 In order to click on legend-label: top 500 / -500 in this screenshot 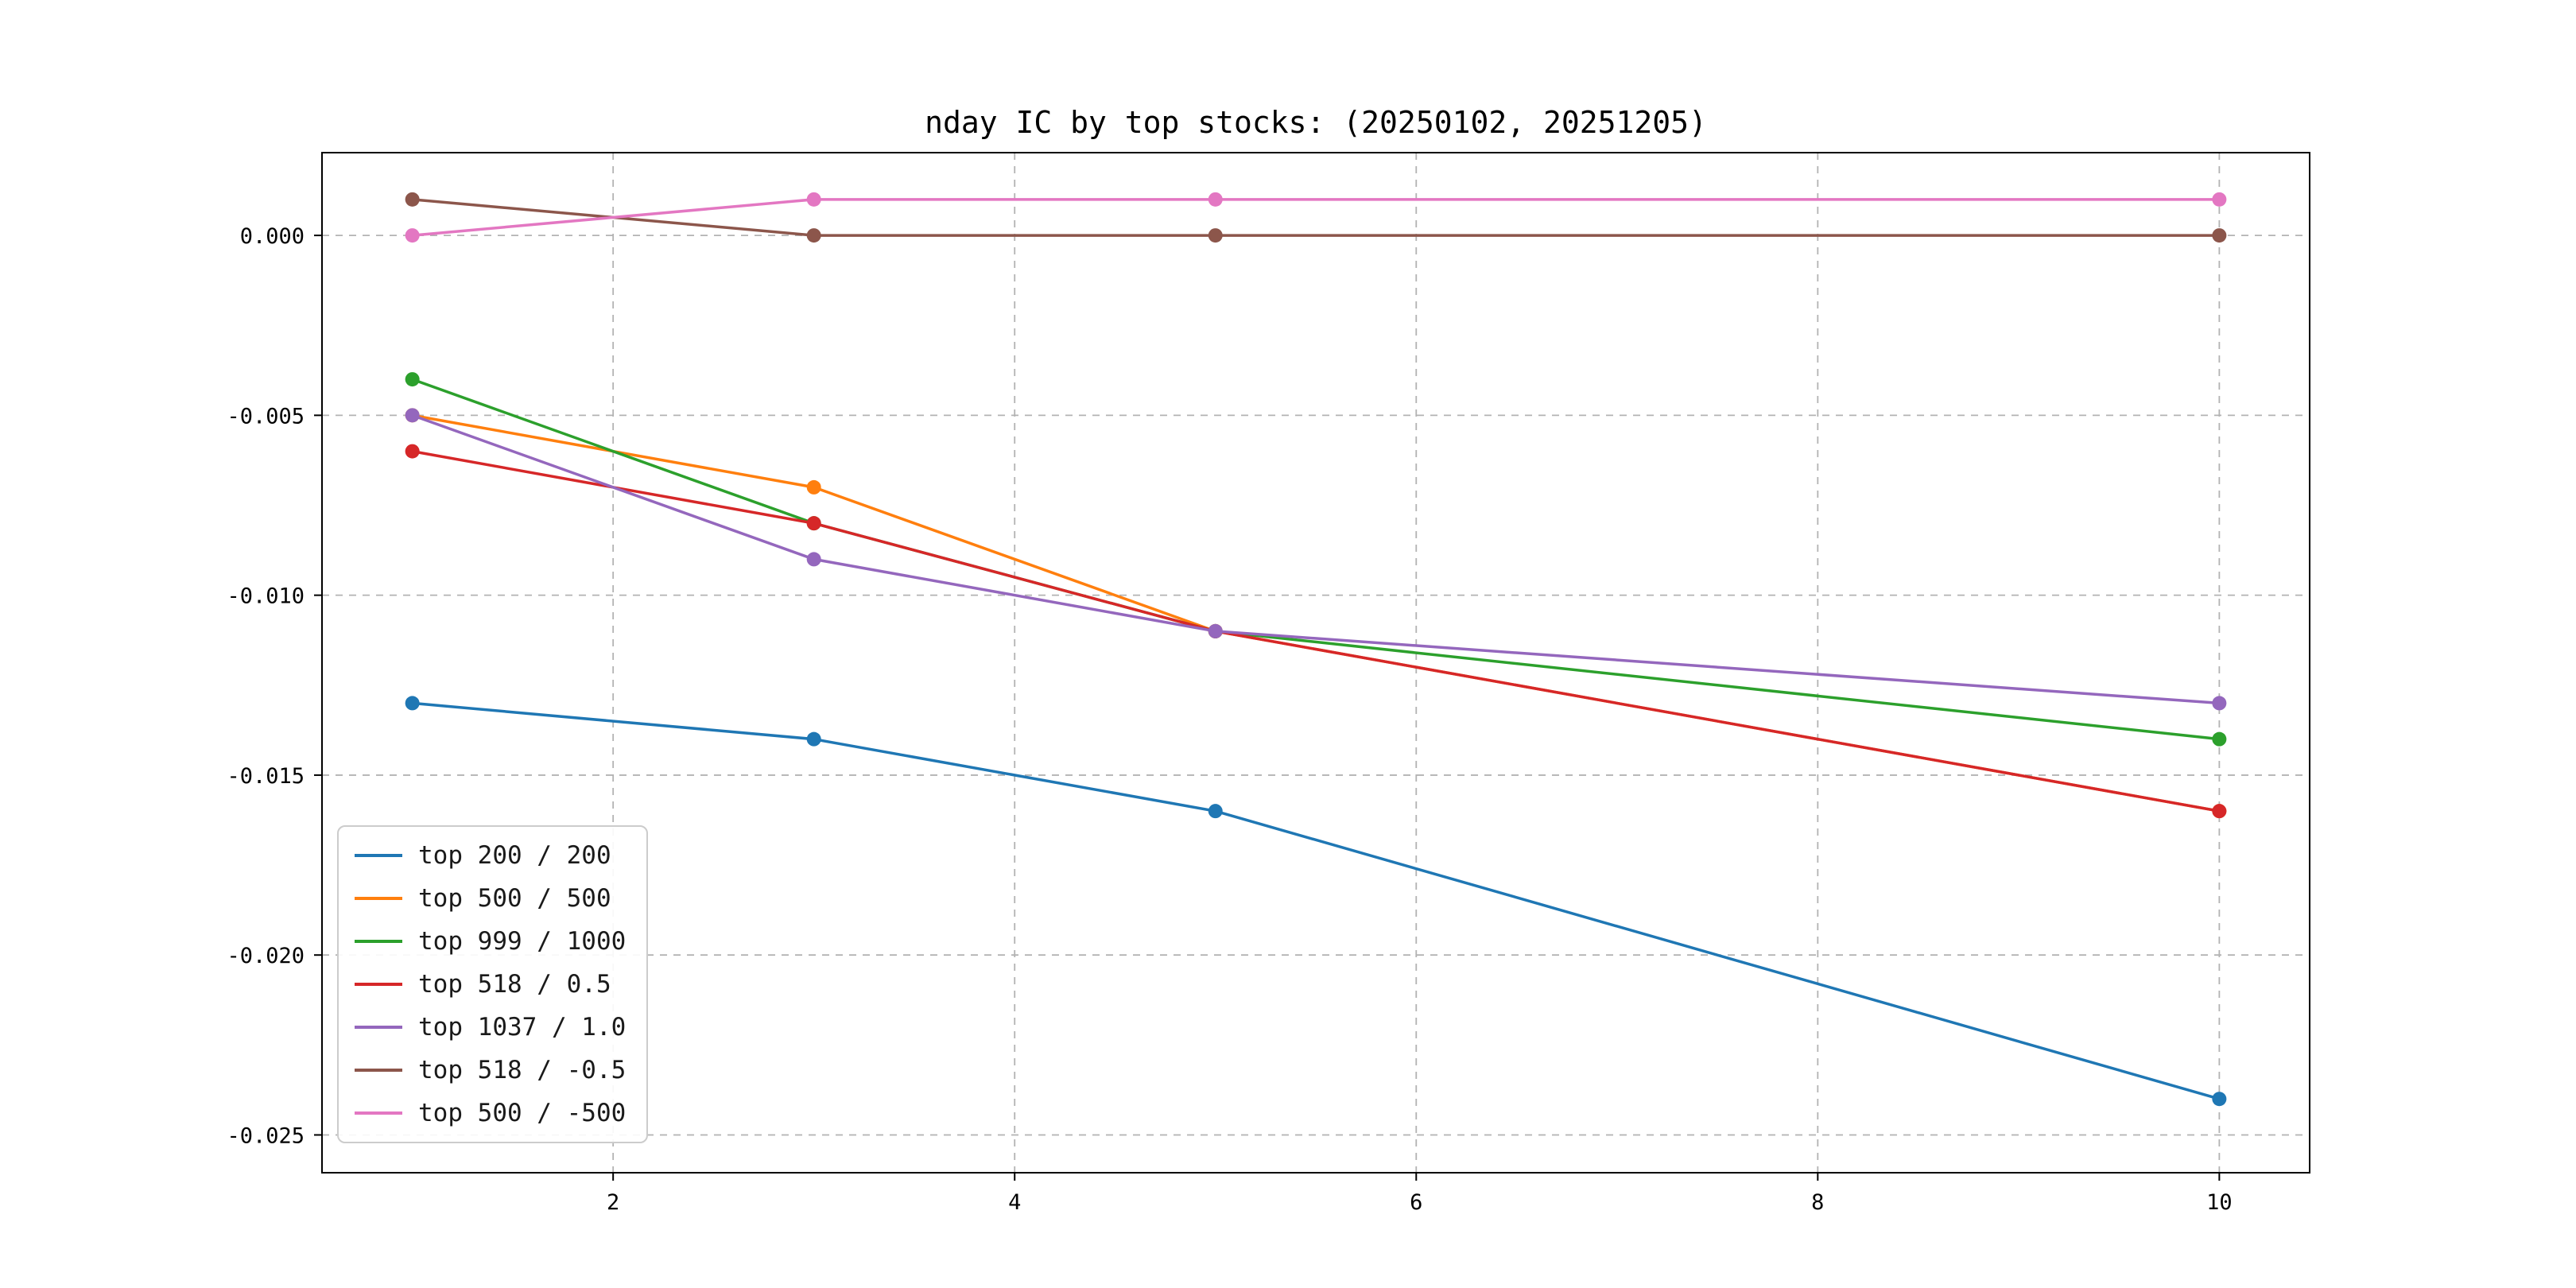, I will do `click(522, 1113)`.